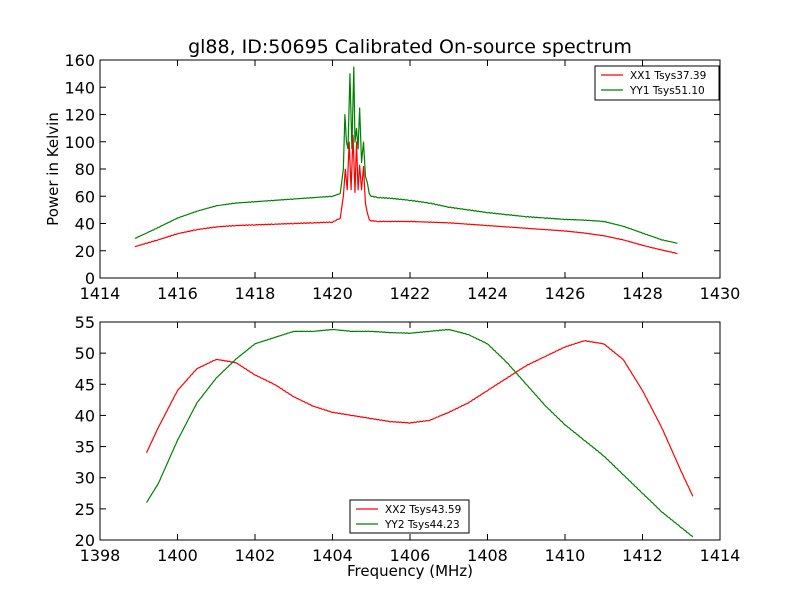  I want to click on x-tick-label: 1422, so click(410, 293).